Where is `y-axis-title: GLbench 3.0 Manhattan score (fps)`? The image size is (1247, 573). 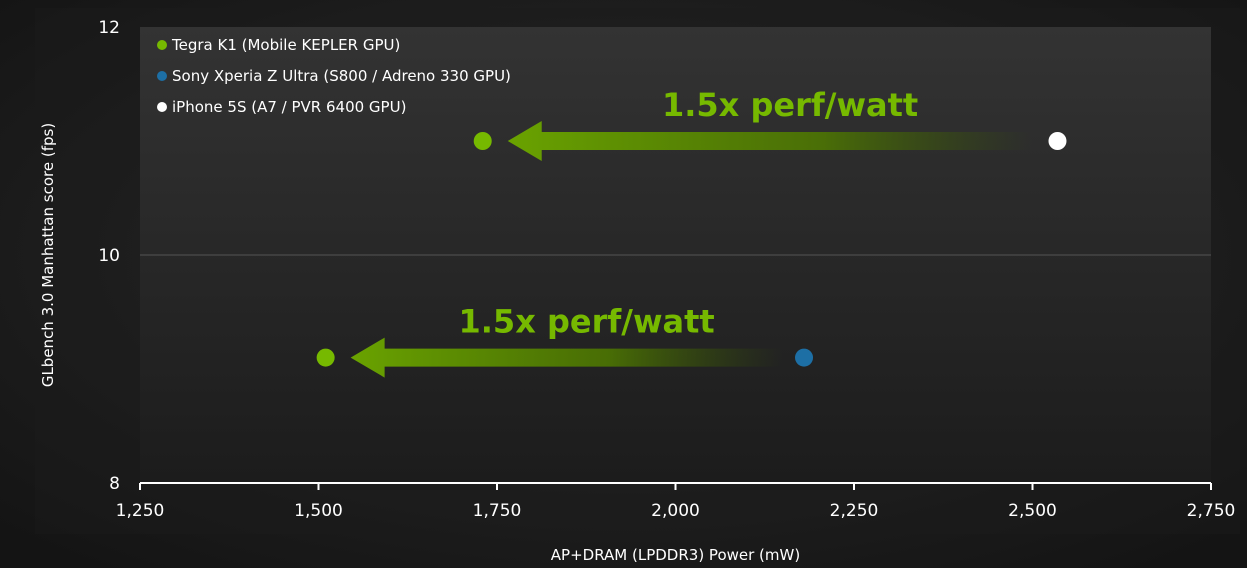
y-axis-title: GLbench 3.0 Manhattan score (fps) is located at coordinates (48, 255).